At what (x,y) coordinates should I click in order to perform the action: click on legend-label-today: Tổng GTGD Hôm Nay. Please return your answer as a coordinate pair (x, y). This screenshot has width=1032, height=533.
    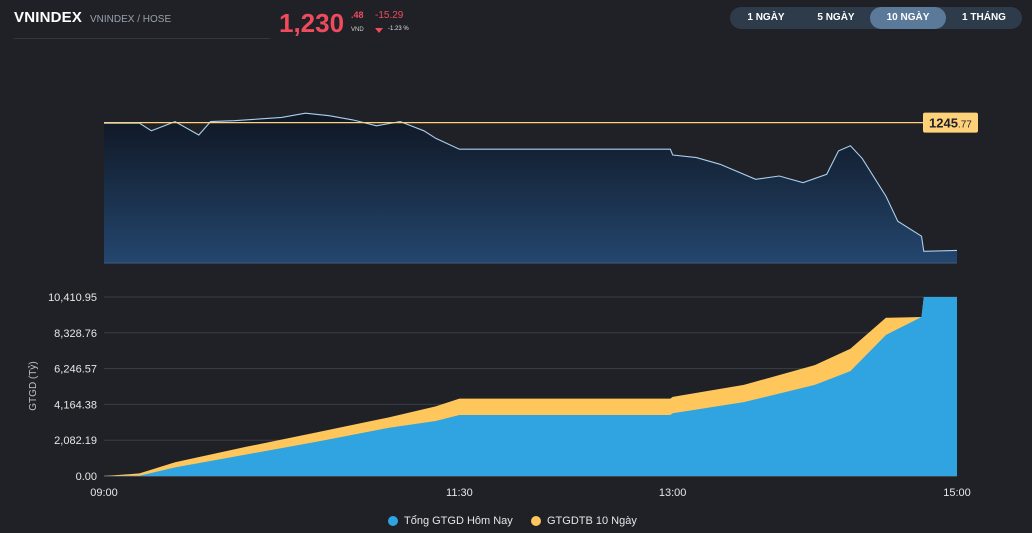
    Looking at the image, I should click on (458, 521).